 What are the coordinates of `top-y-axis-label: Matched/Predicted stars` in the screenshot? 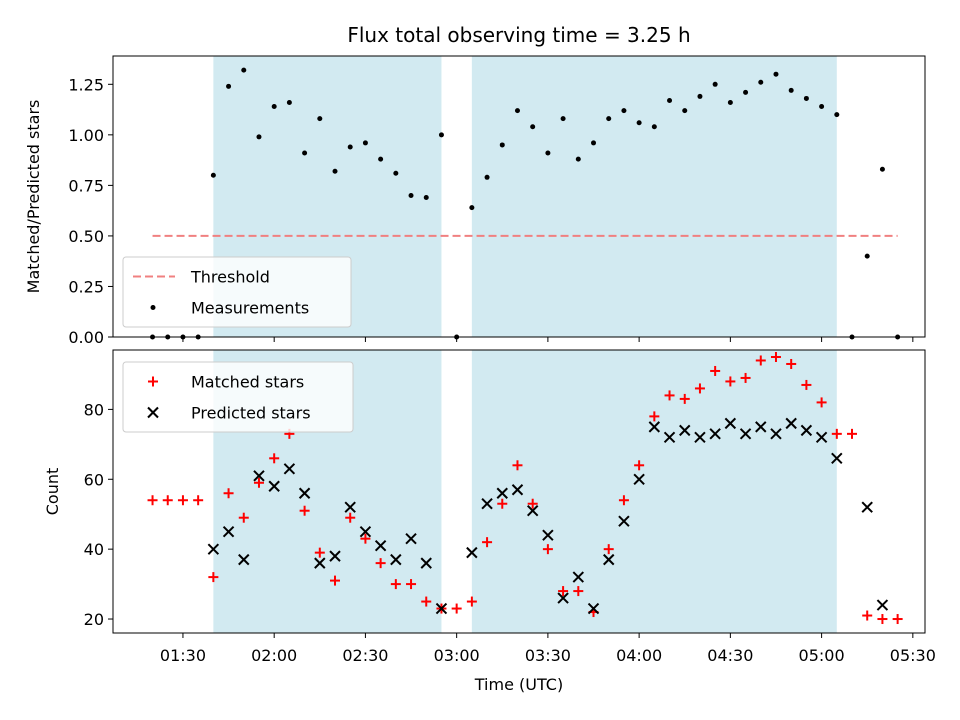 It's located at (33, 197).